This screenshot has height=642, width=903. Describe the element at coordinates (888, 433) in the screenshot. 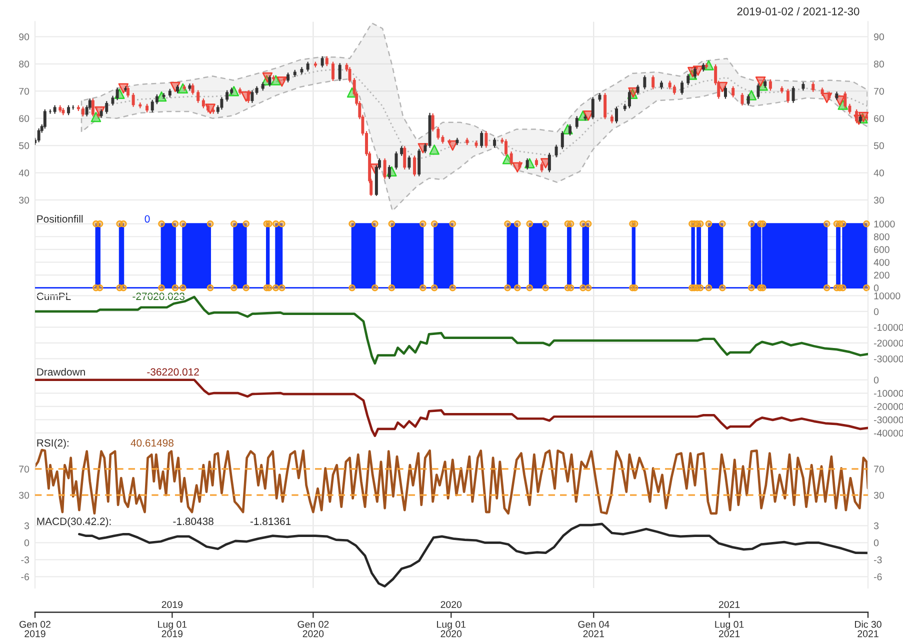

I see `y2-tick-label: -40000` at that location.